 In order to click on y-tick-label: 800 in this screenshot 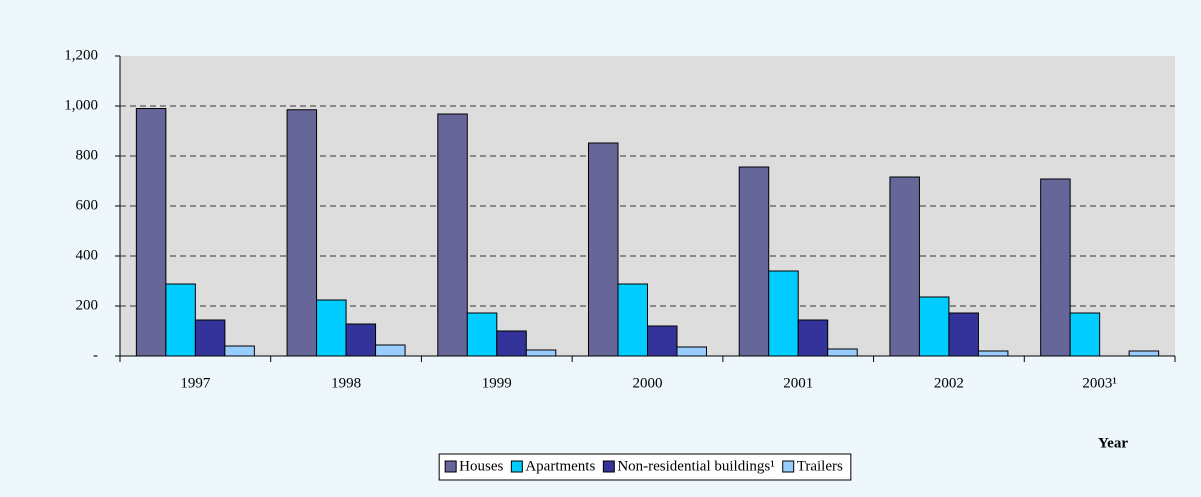, I will do `click(87, 155)`.